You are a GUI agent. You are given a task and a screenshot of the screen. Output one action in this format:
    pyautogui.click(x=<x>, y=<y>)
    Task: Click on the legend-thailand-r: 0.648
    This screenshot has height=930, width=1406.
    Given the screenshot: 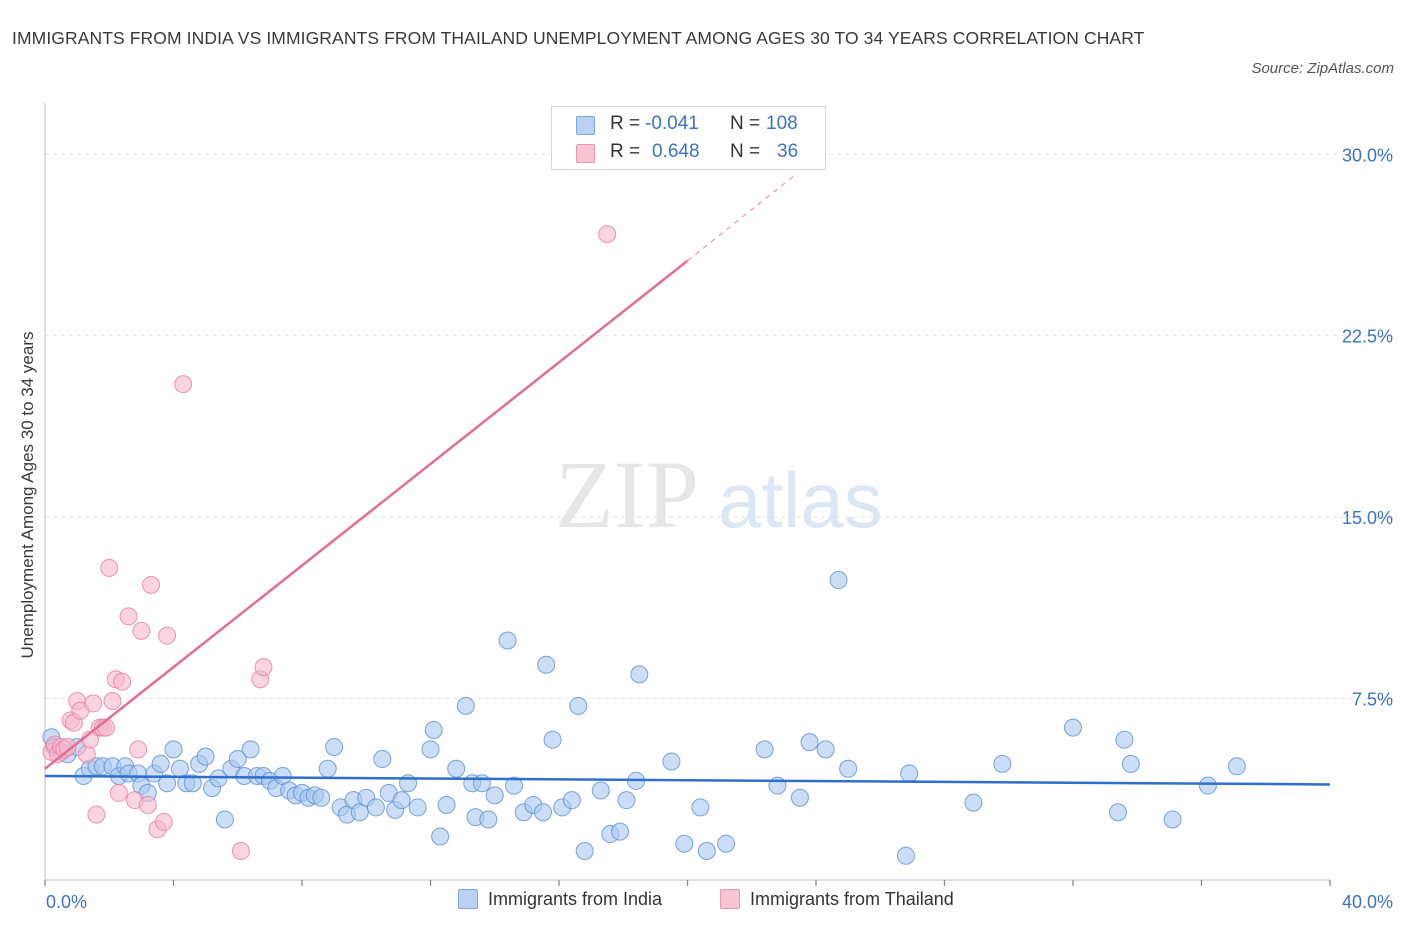 What is the action you would take?
    pyautogui.click(x=676, y=151)
    